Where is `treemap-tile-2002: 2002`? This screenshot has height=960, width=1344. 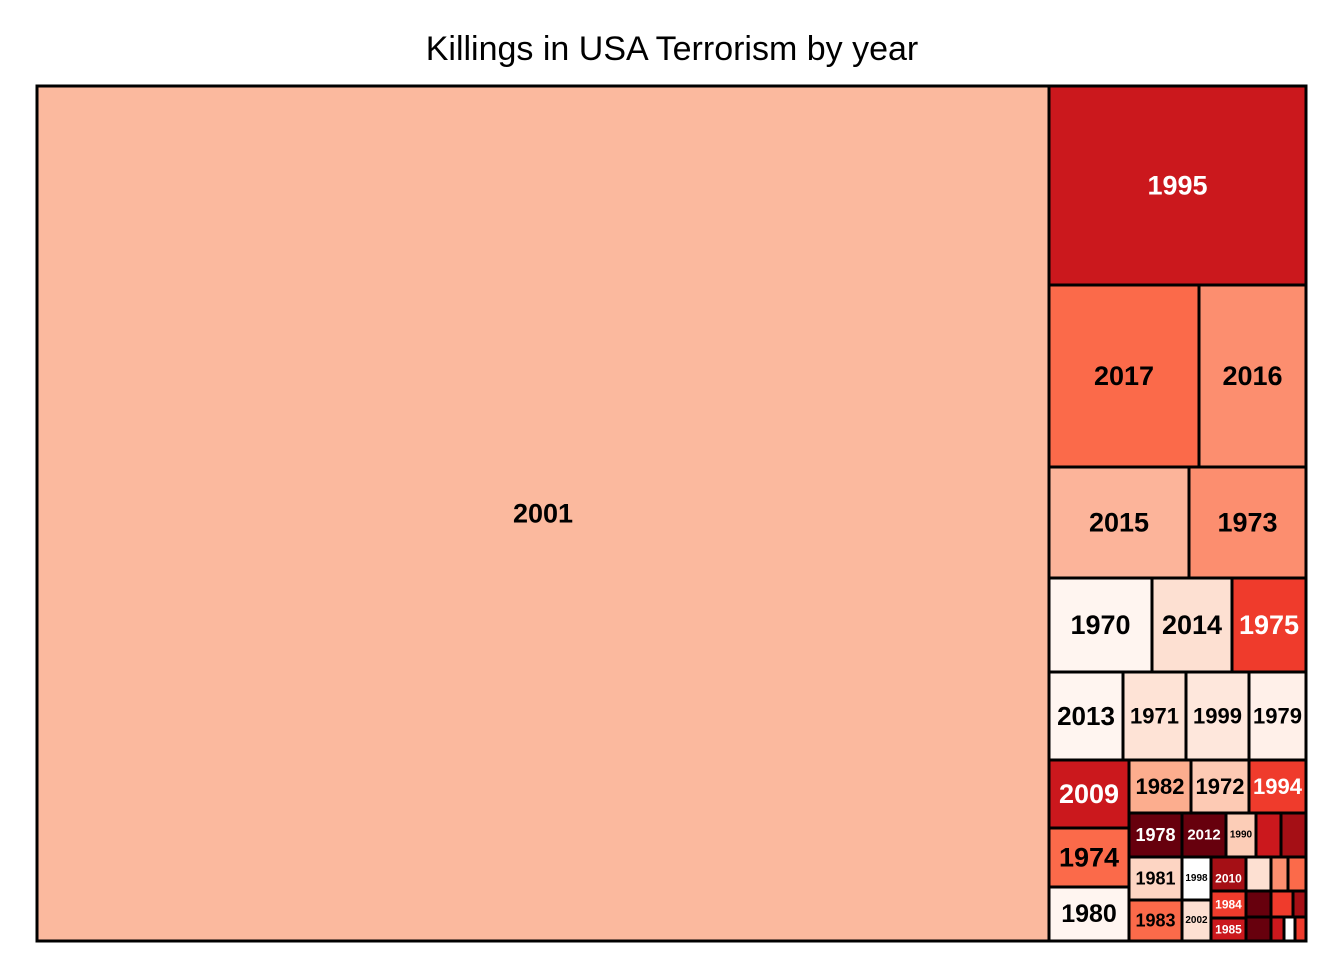 treemap-tile-2002: 2002 is located at coordinates (1196, 920).